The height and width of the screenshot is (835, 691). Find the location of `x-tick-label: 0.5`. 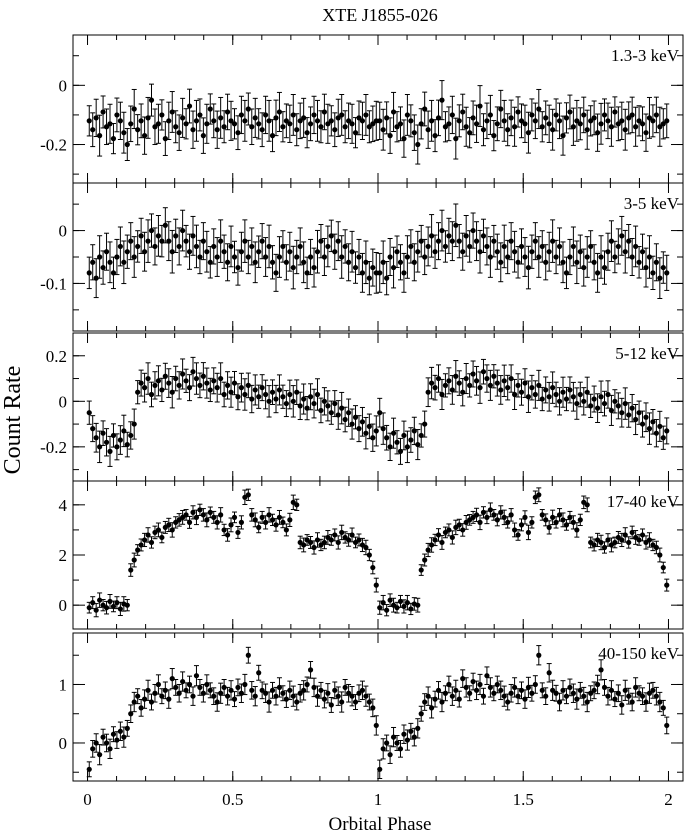

x-tick-label: 0.5 is located at coordinates (232, 799).